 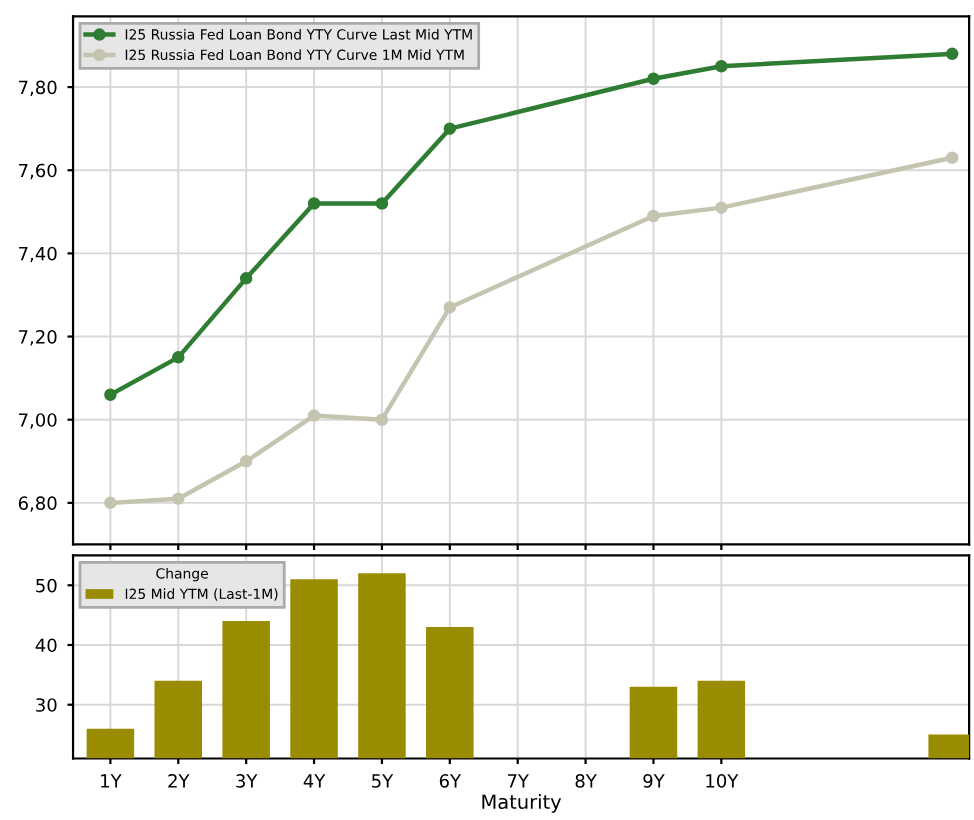 I want to click on x-tick-label: 9Y, so click(x=654, y=781).